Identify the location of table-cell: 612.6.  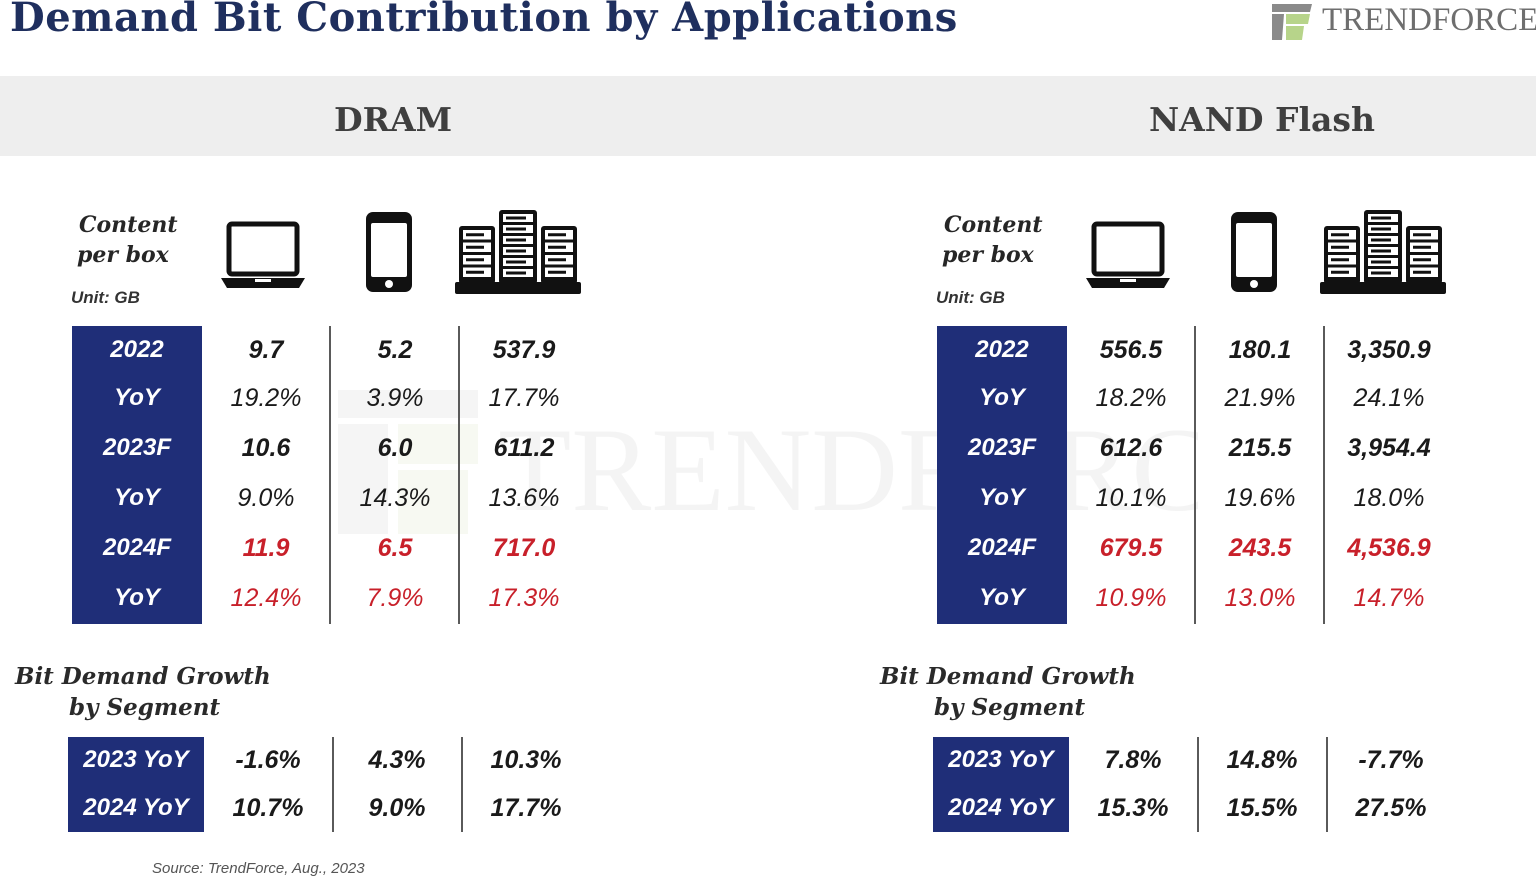
(1131, 448).